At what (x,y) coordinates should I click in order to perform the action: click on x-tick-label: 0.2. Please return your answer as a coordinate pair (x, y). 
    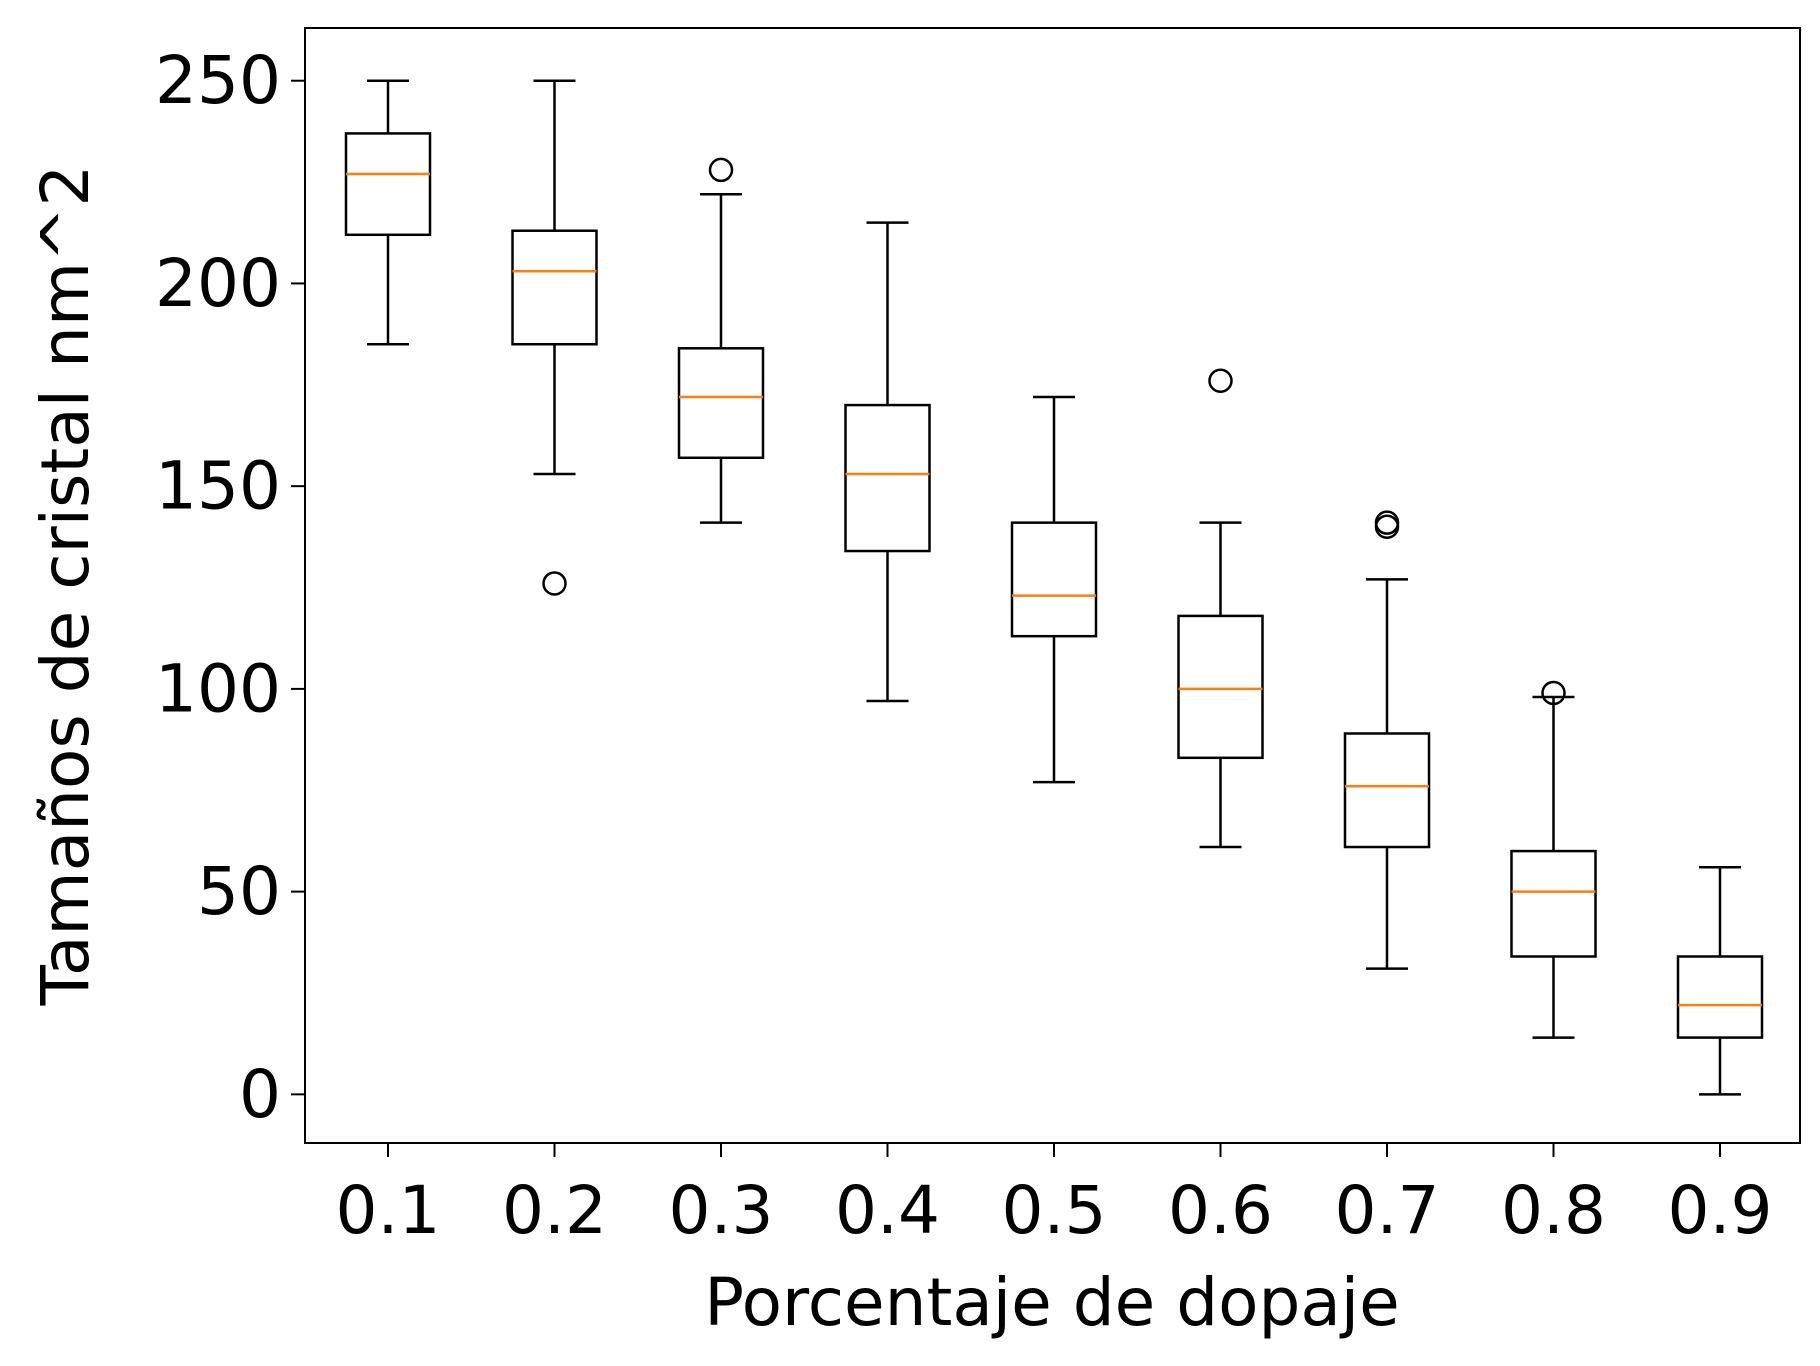
    Looking at the image, I should click on (554, 1210).